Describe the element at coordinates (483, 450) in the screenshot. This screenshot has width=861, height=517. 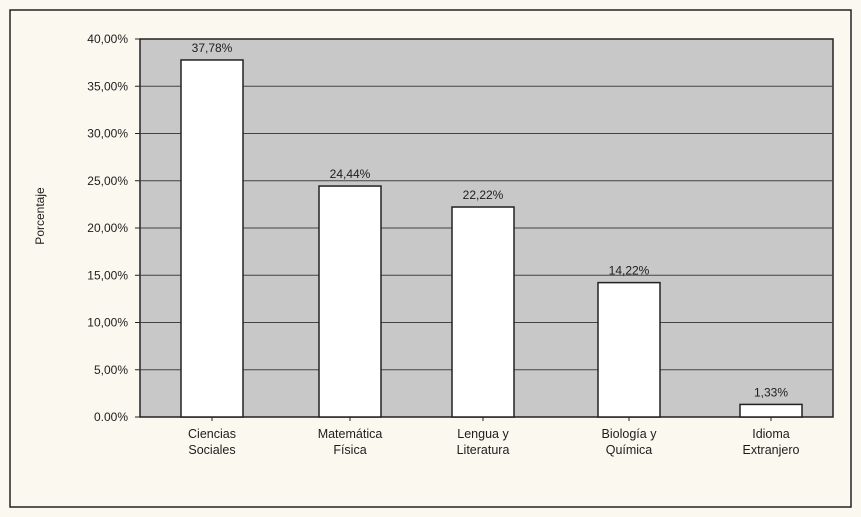
I see `x-category-label: Literatura` at that location.